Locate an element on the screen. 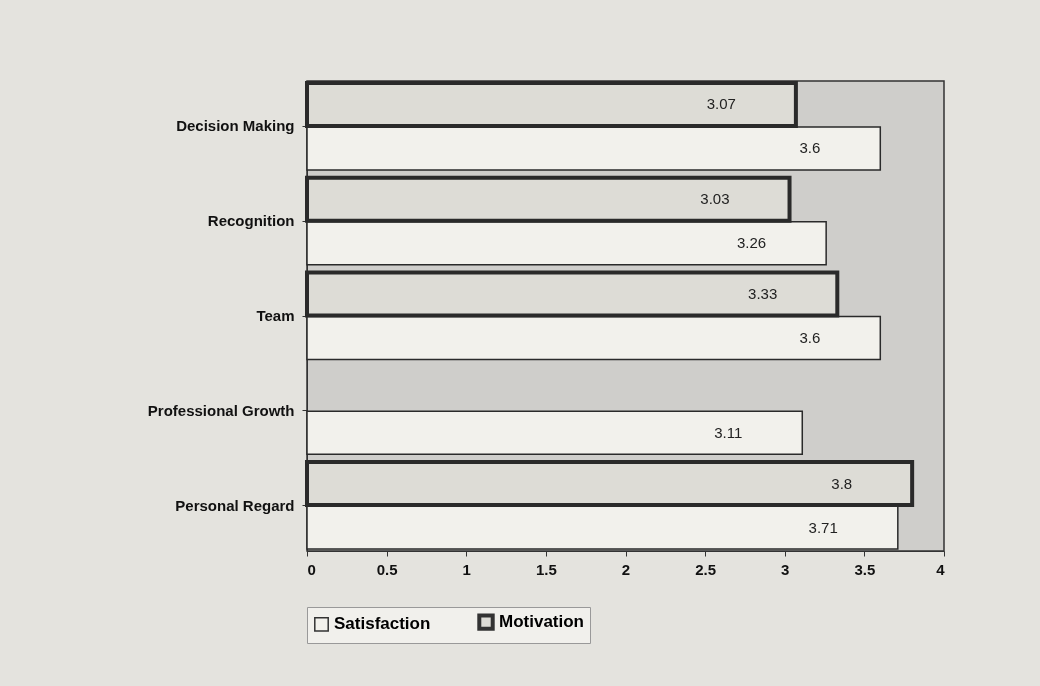 The image size is (1040, 686). y-tick-label: Decision Making is located at coordinates (235, 126).